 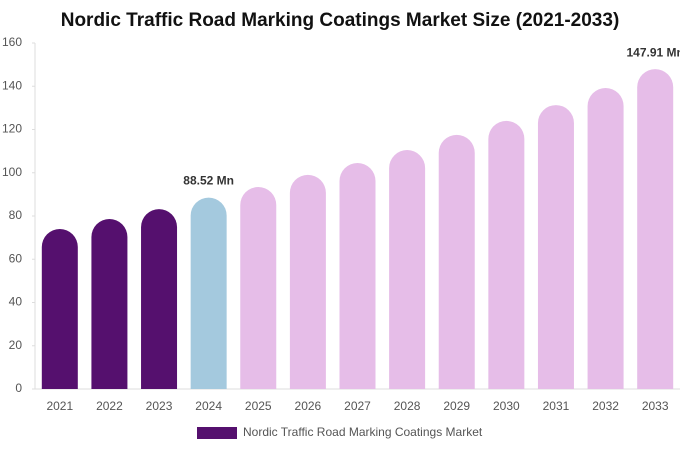 What do you see at coordinates (16, 215) in the screenshot?
I see `y-tick-label: 80` at bounding box center [16, 215].